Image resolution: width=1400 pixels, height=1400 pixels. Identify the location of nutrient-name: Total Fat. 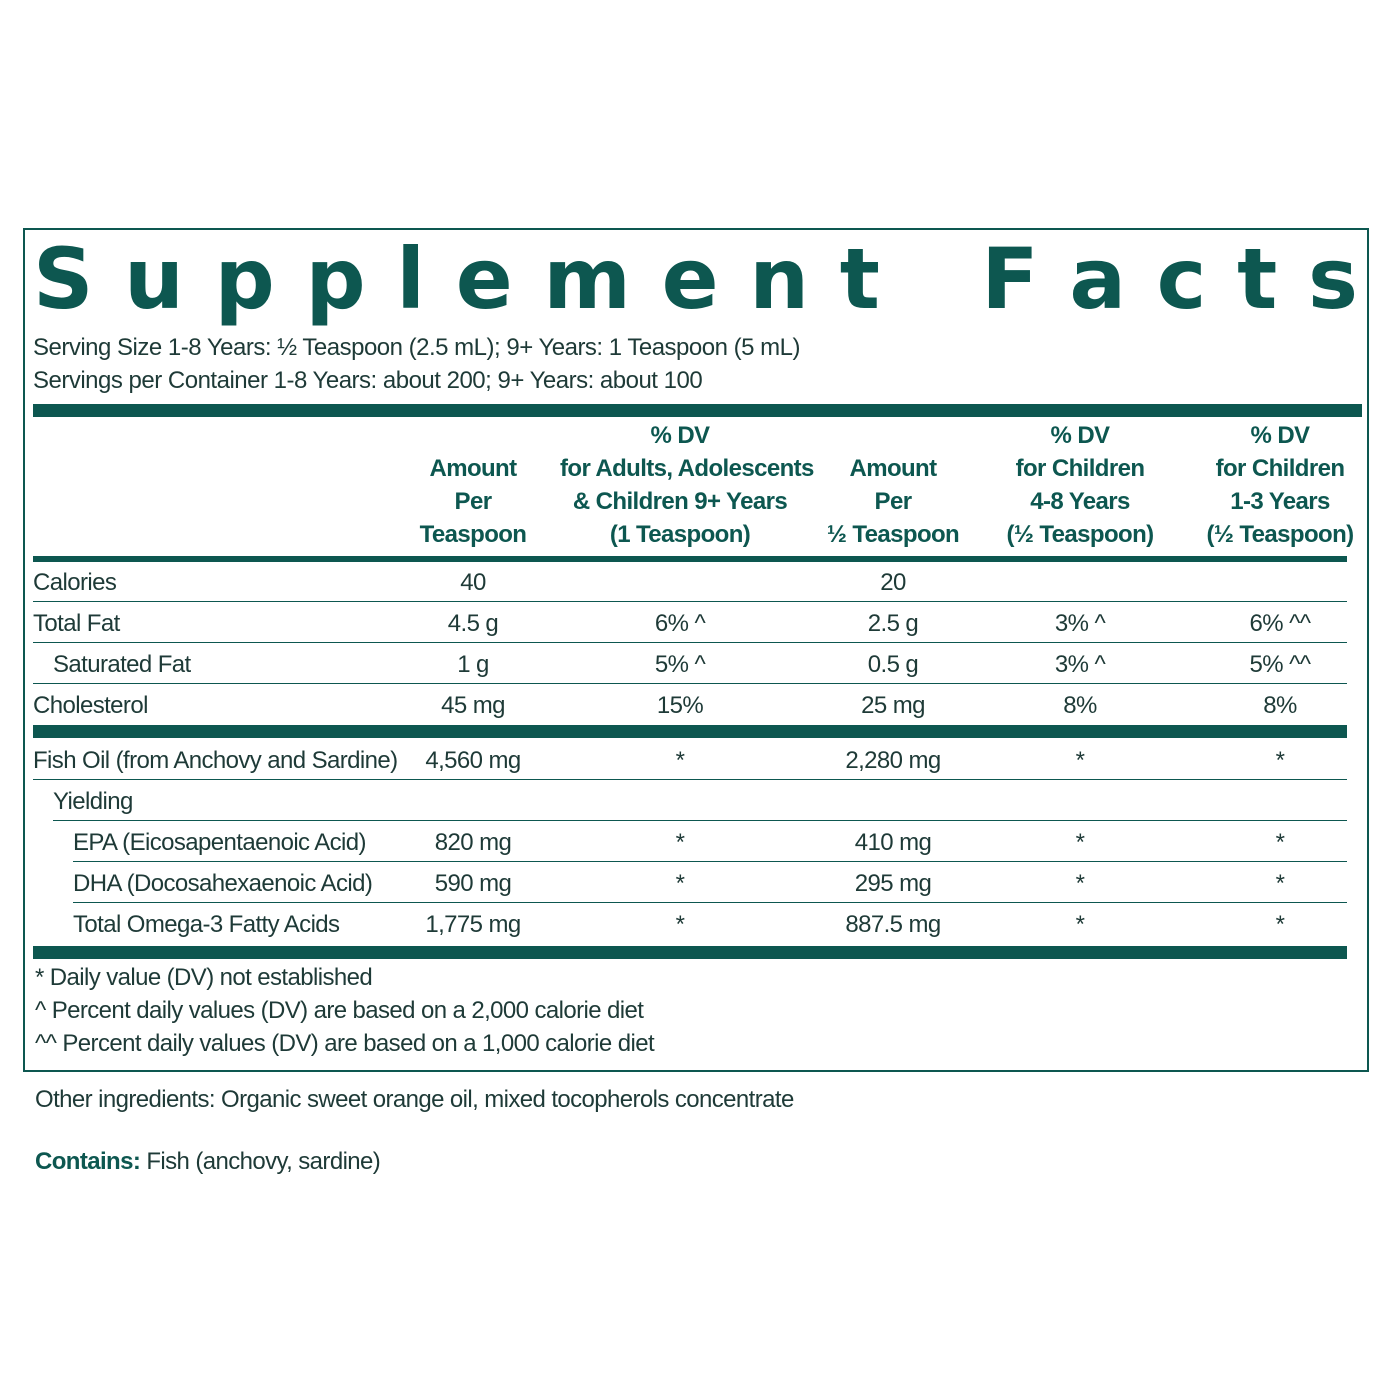
(76, 623).